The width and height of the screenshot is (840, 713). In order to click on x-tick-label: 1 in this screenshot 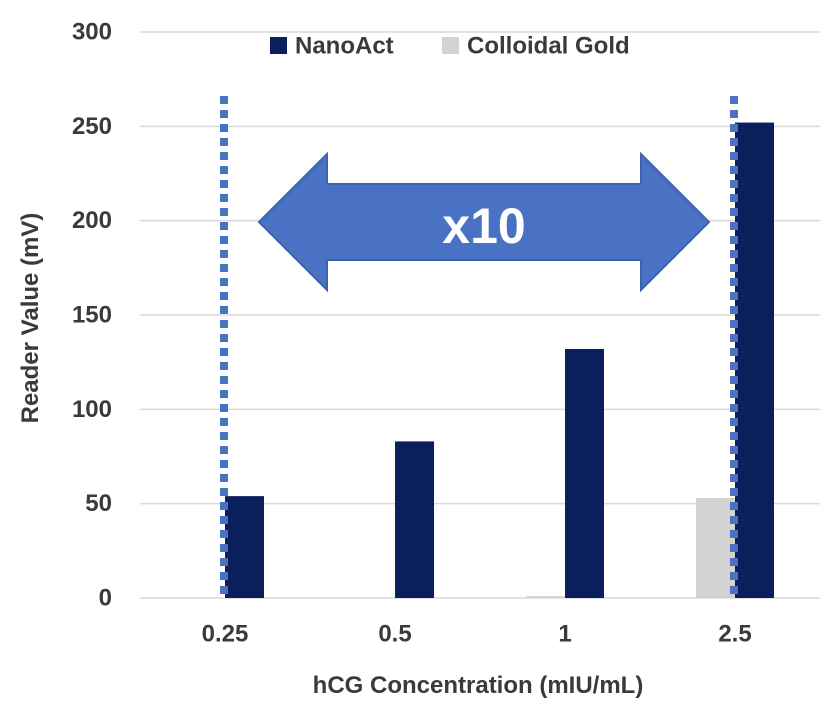, I will do `click(564, 634)`.